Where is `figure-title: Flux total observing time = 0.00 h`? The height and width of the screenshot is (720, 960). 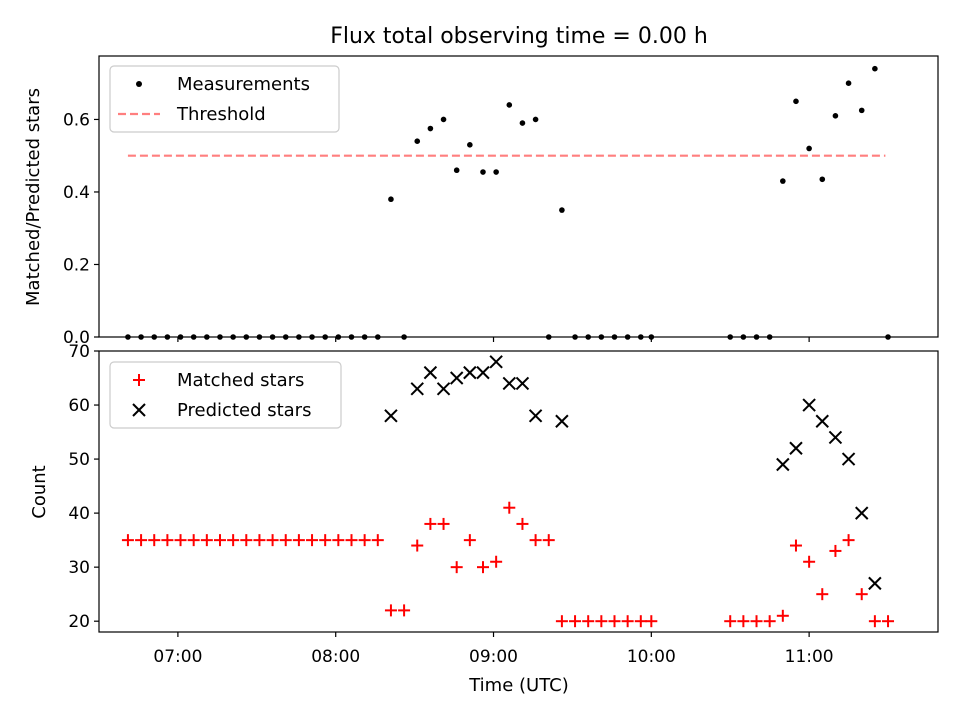 figure-title: Flux total observing time = 0.00 h is located at coordinates (519, 36).